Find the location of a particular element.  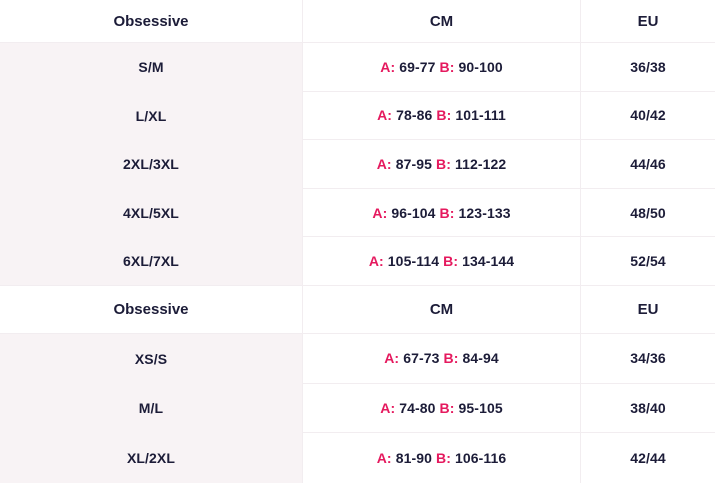

cm-cell: A: 78-86 B: 101-111 is located at coordinates (441, 116).